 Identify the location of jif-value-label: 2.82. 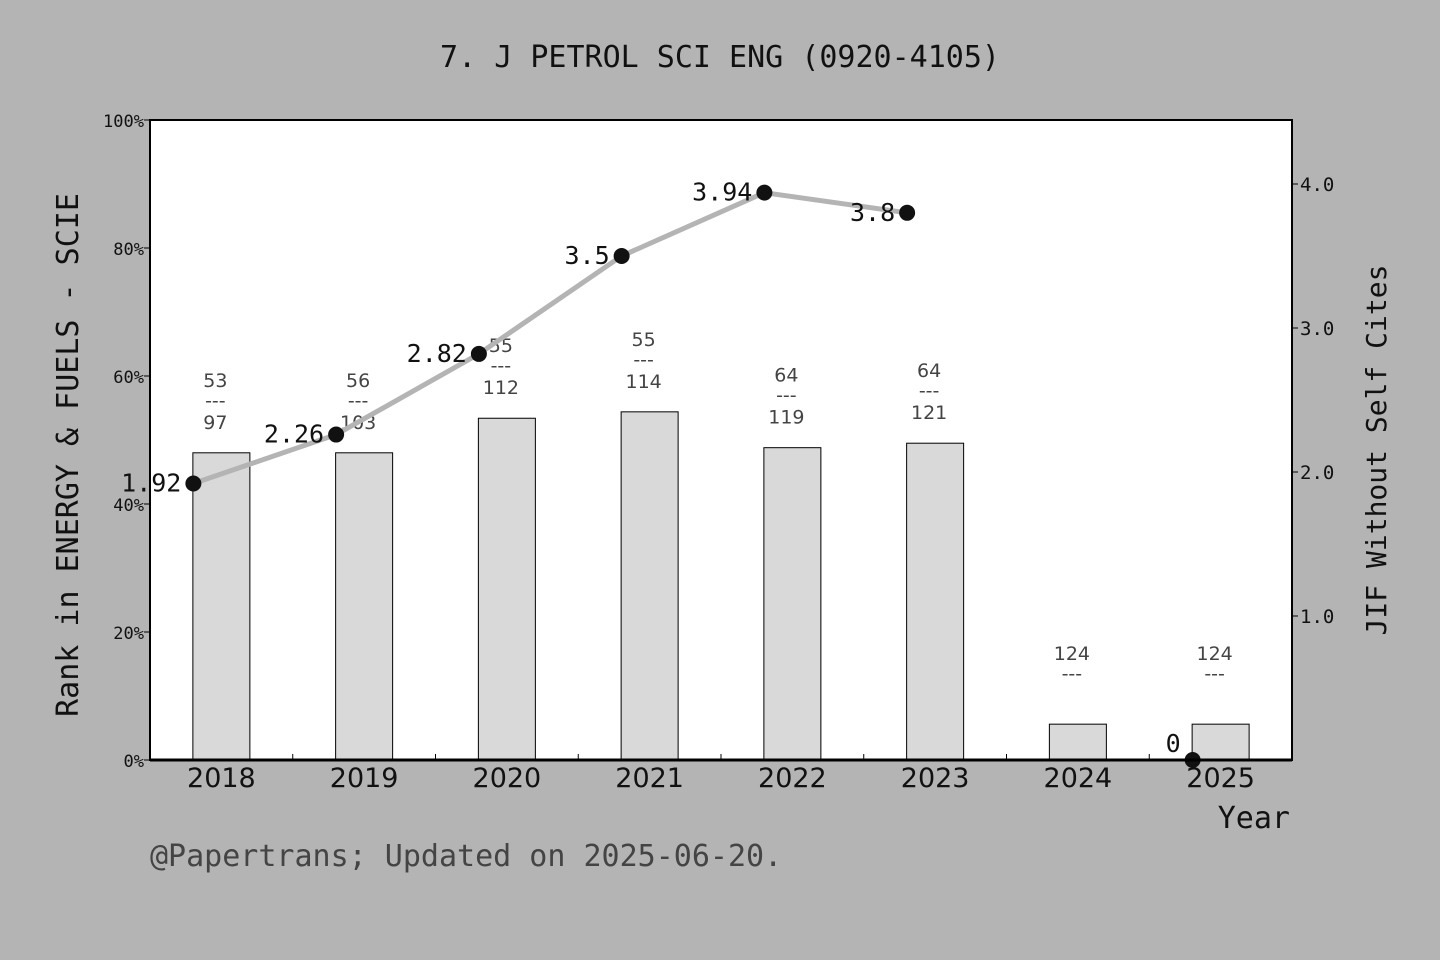
(437, 353).